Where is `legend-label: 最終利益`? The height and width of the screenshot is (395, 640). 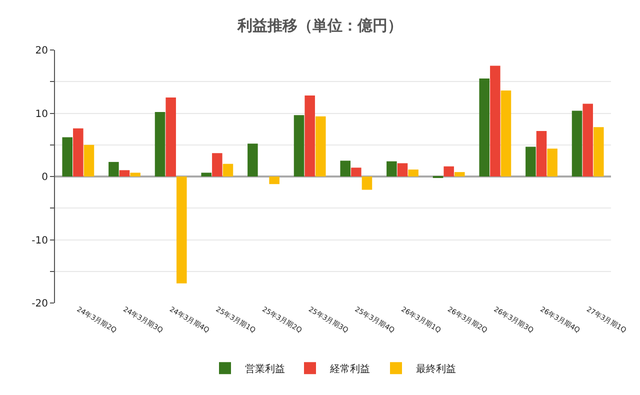 legend-label: 最終利益 is located at coordinates (436, 369).